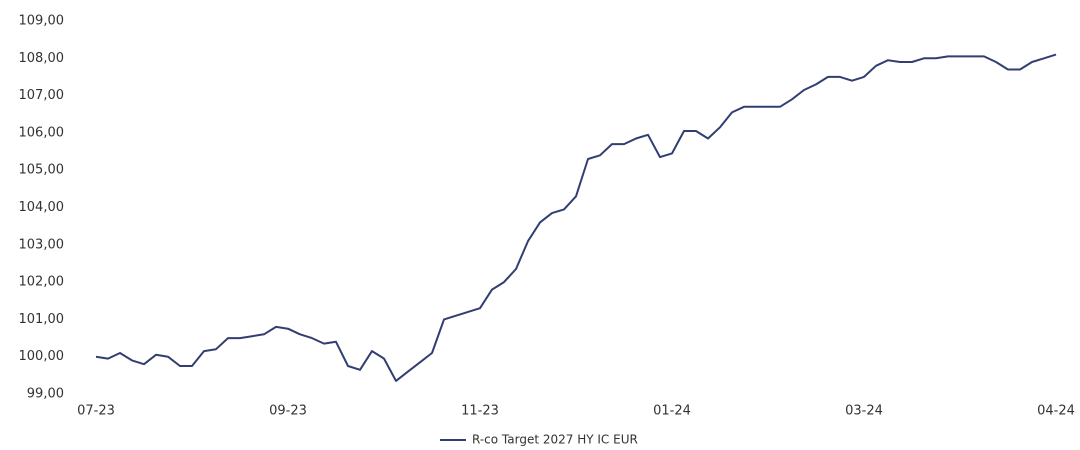 The image size is (1080, 450). I want to click on y-tick-label: 104,00, so click(42, 207).